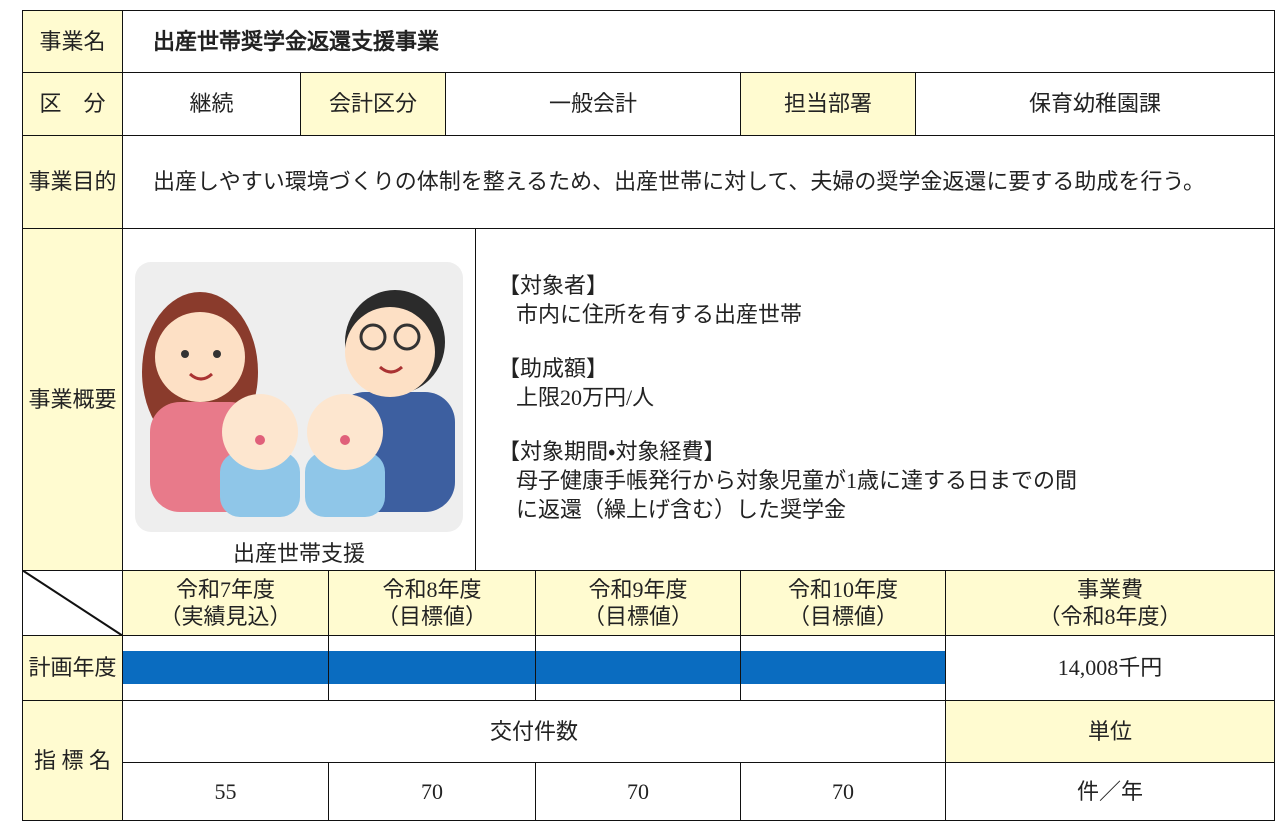 The width and height of the screenshot is (1280, 821). I want to click on item-line: 上限20万円/人, so click(585, 397).